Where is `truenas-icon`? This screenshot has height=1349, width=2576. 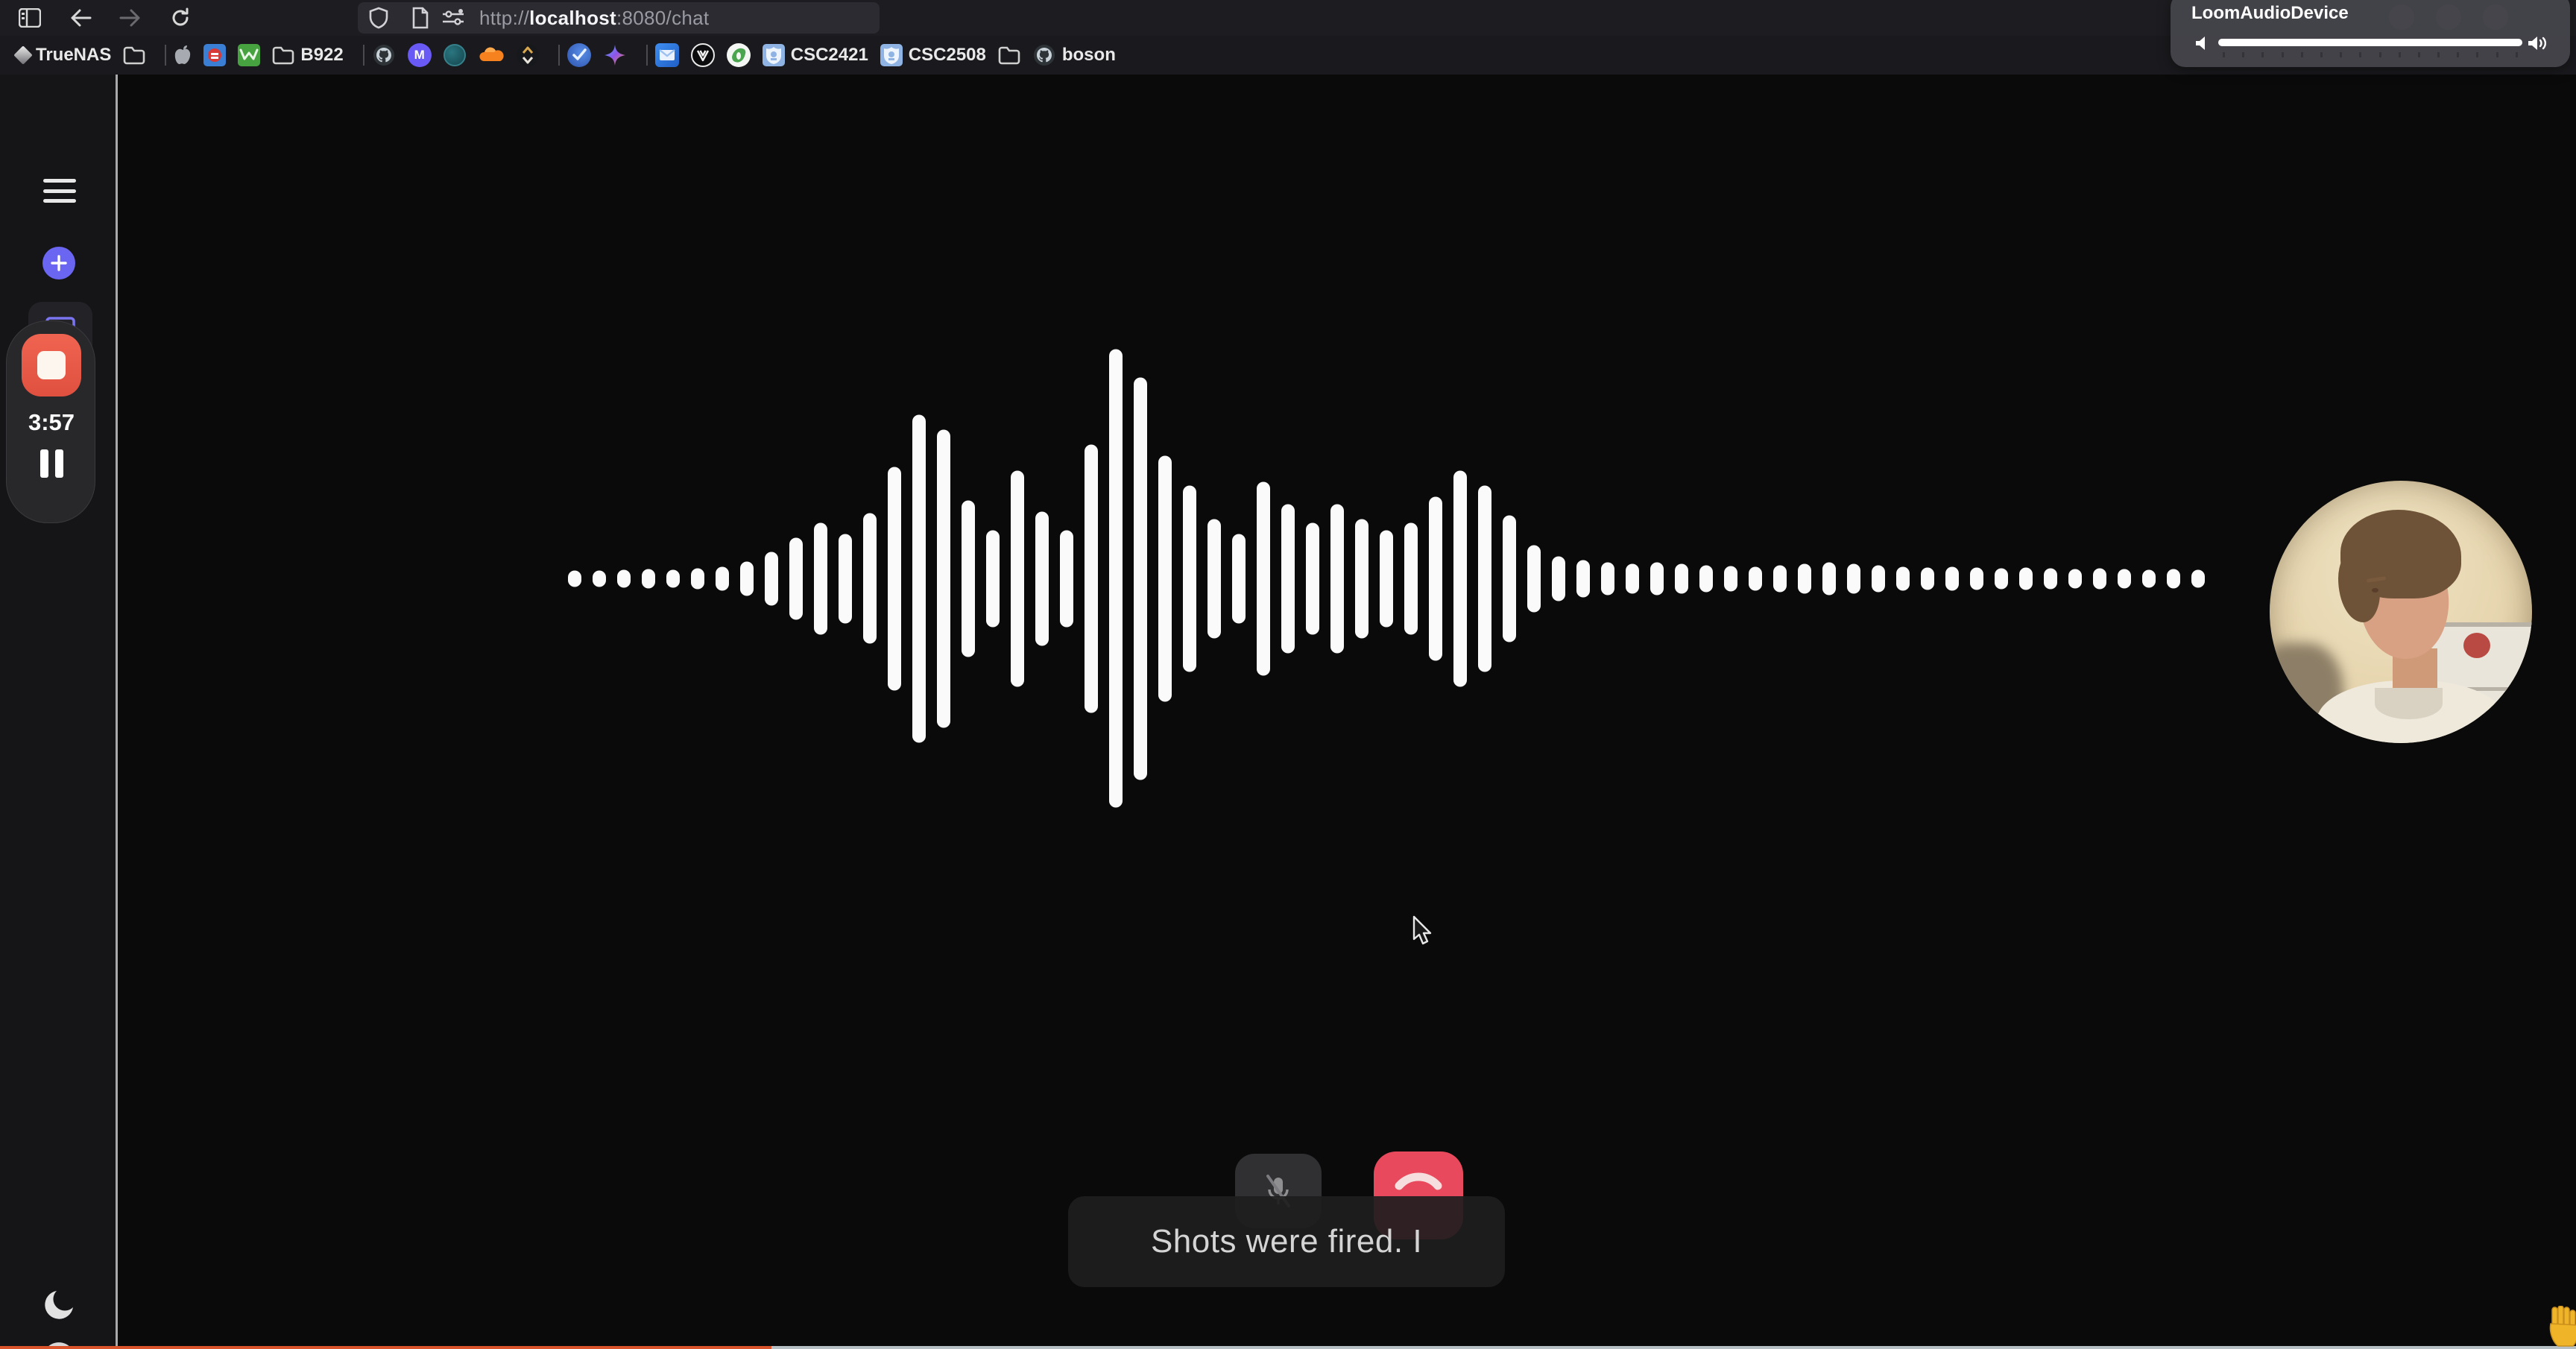 truenas-icon is located at coordinates (23, 55).